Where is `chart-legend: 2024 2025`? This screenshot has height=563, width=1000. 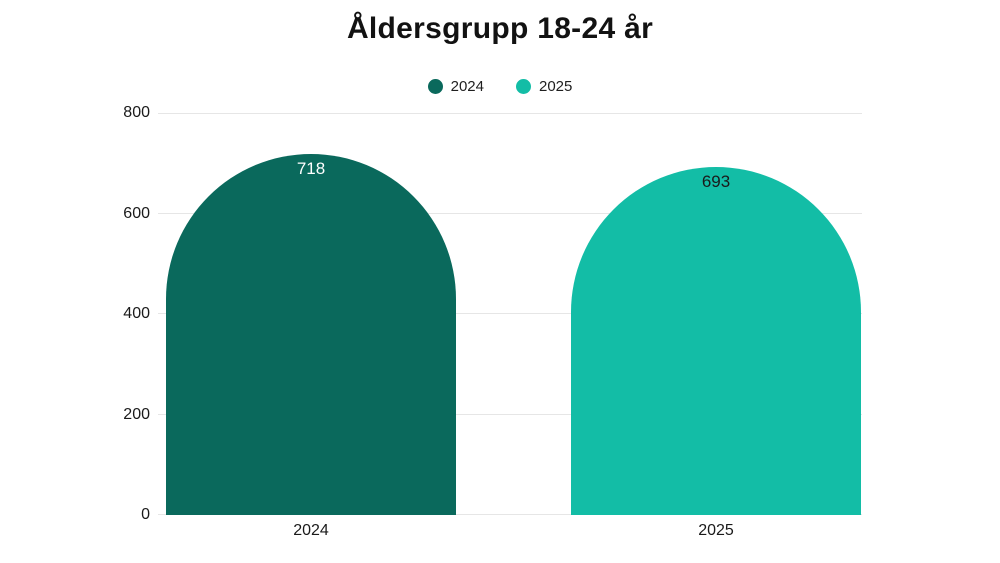
chart-legend: 2024 2025 is located at coordinates (500, 86).